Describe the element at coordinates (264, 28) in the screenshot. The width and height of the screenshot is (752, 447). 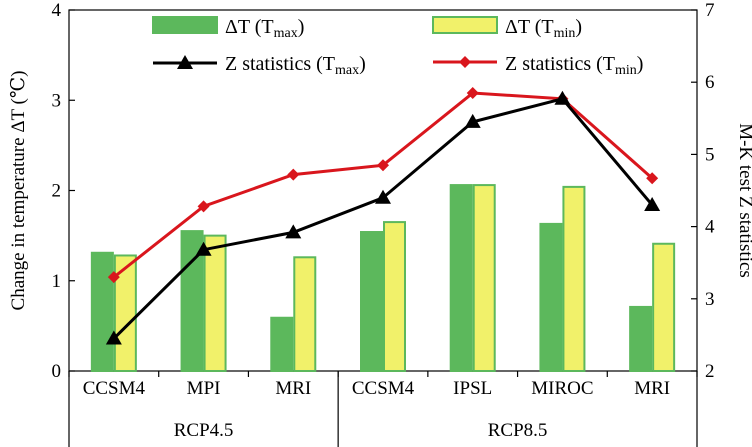
I see `legend-label-tmax-bar: ΔT (Tmax)` at that location.